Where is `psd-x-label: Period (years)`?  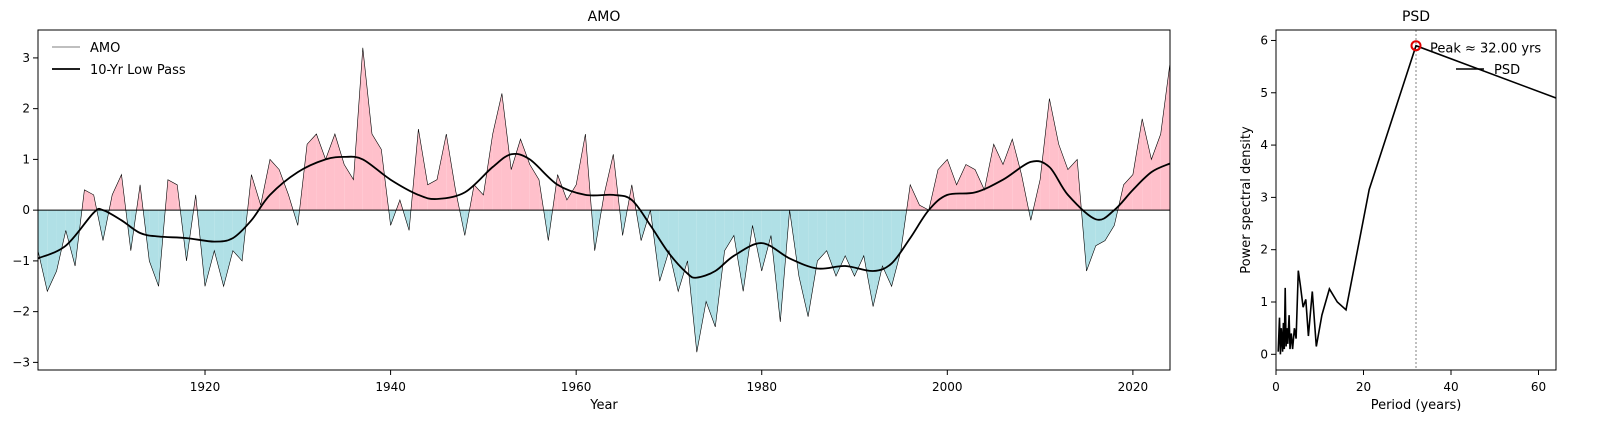
psd-x-label: Period (years) is located at coordinates (1416, 405).